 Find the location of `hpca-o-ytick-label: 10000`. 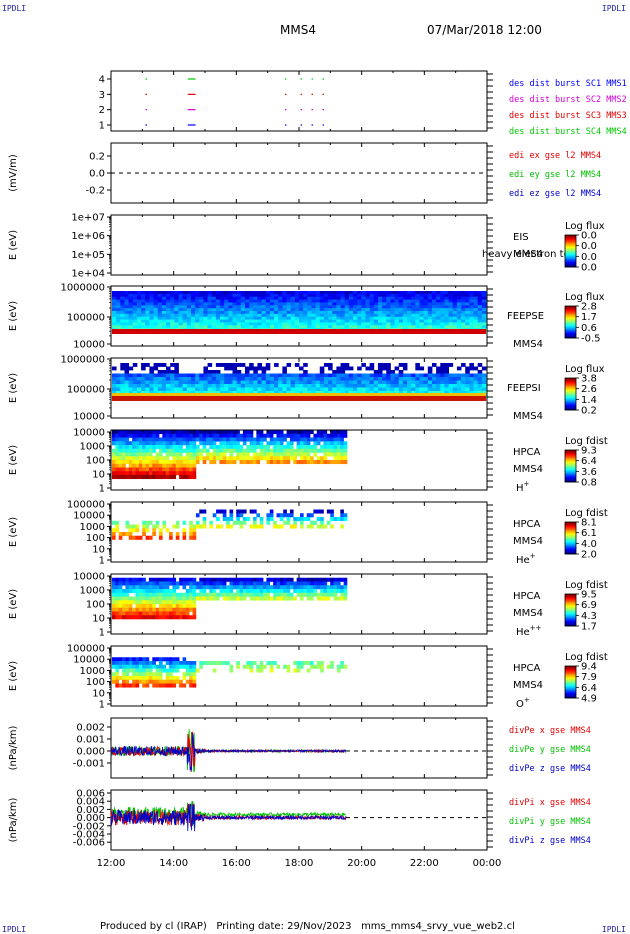

hpca-o-ytick-label: 10000 is located at coordinates (89, 660).